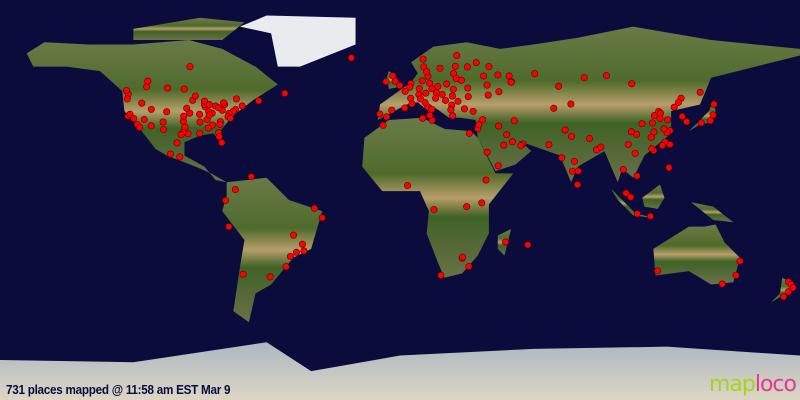 Image resolution: width=800 pixels, height=400 pixels. What do you see at coordinates (400, 371) in the screenshot?
I see `antarctica` at bounding box center [400, 371].